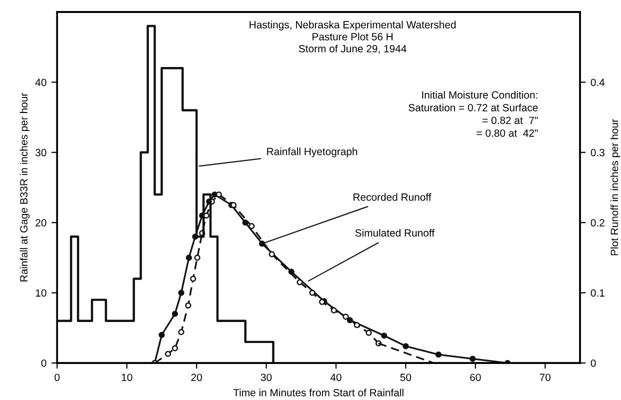  What do you see at coordinates (406, 378) in the screenshot?
I see `x-tick-label: 50` at bounding box center [406, 378].